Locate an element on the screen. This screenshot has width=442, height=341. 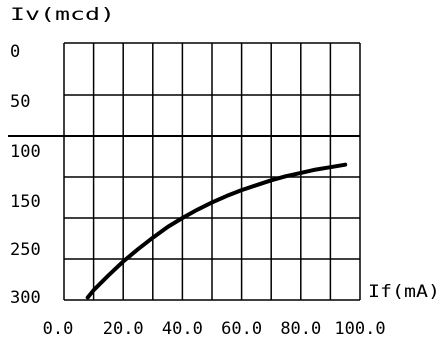
x-tick-labels: 0.0 20.0 40.0 60.0 80.0 100.0 is located at coordinates (214, 329).